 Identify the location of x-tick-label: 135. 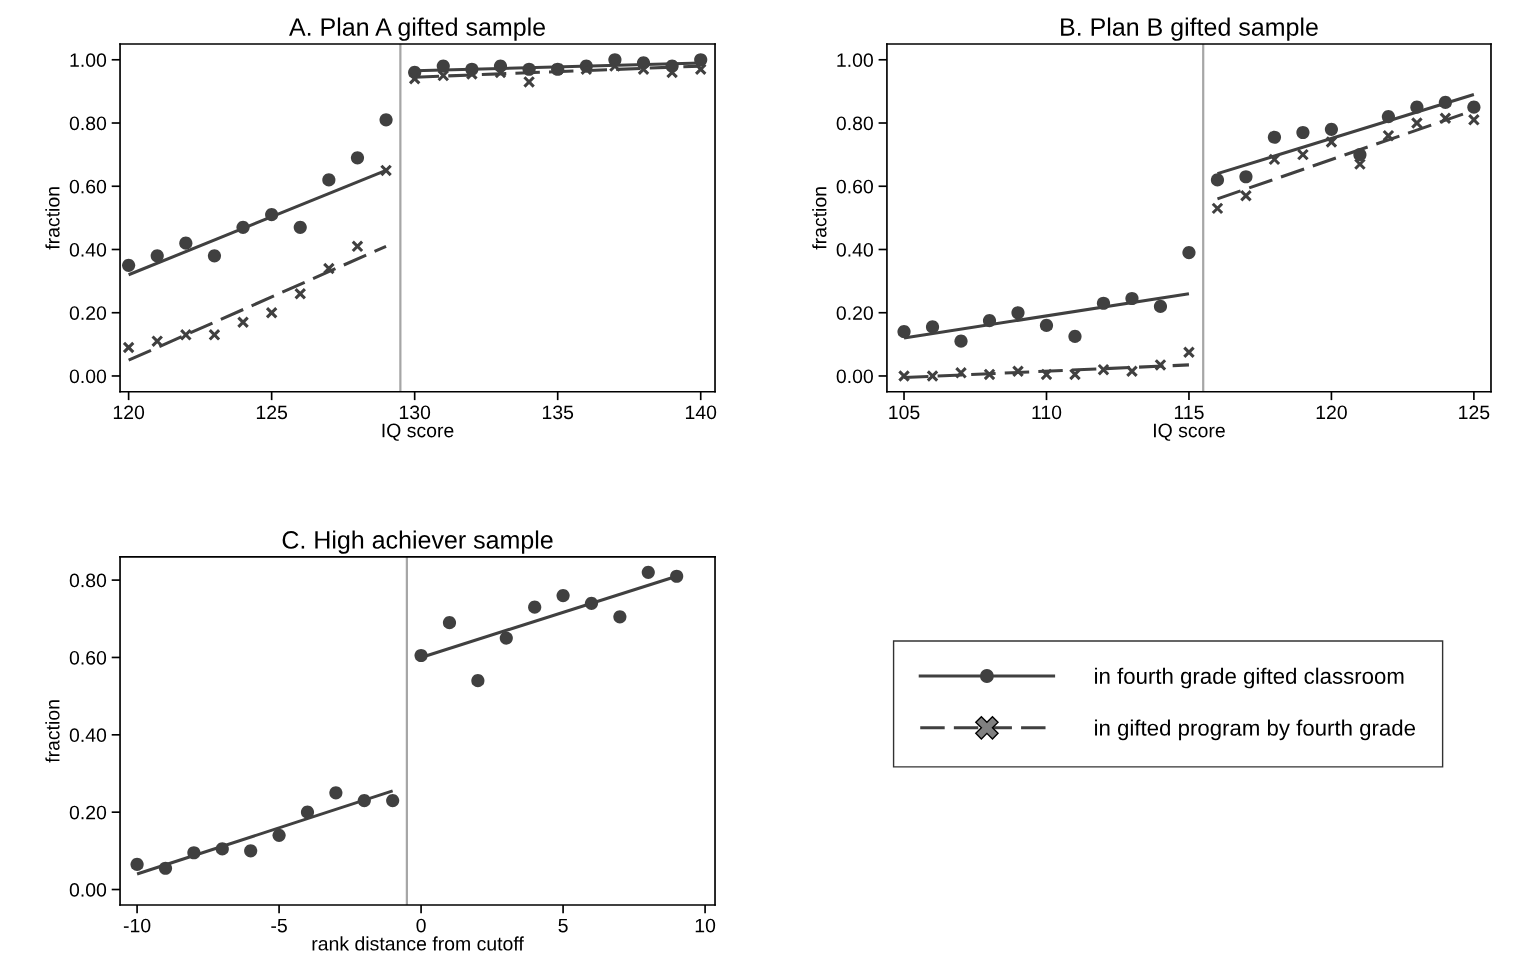
(558, 412).